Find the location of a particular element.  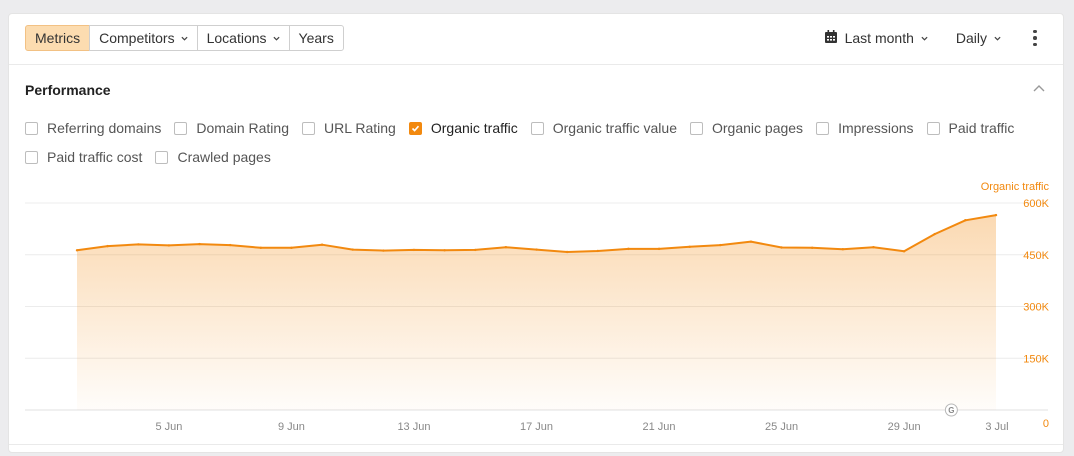

tab-years: Years is located at coordinates (316, 38).